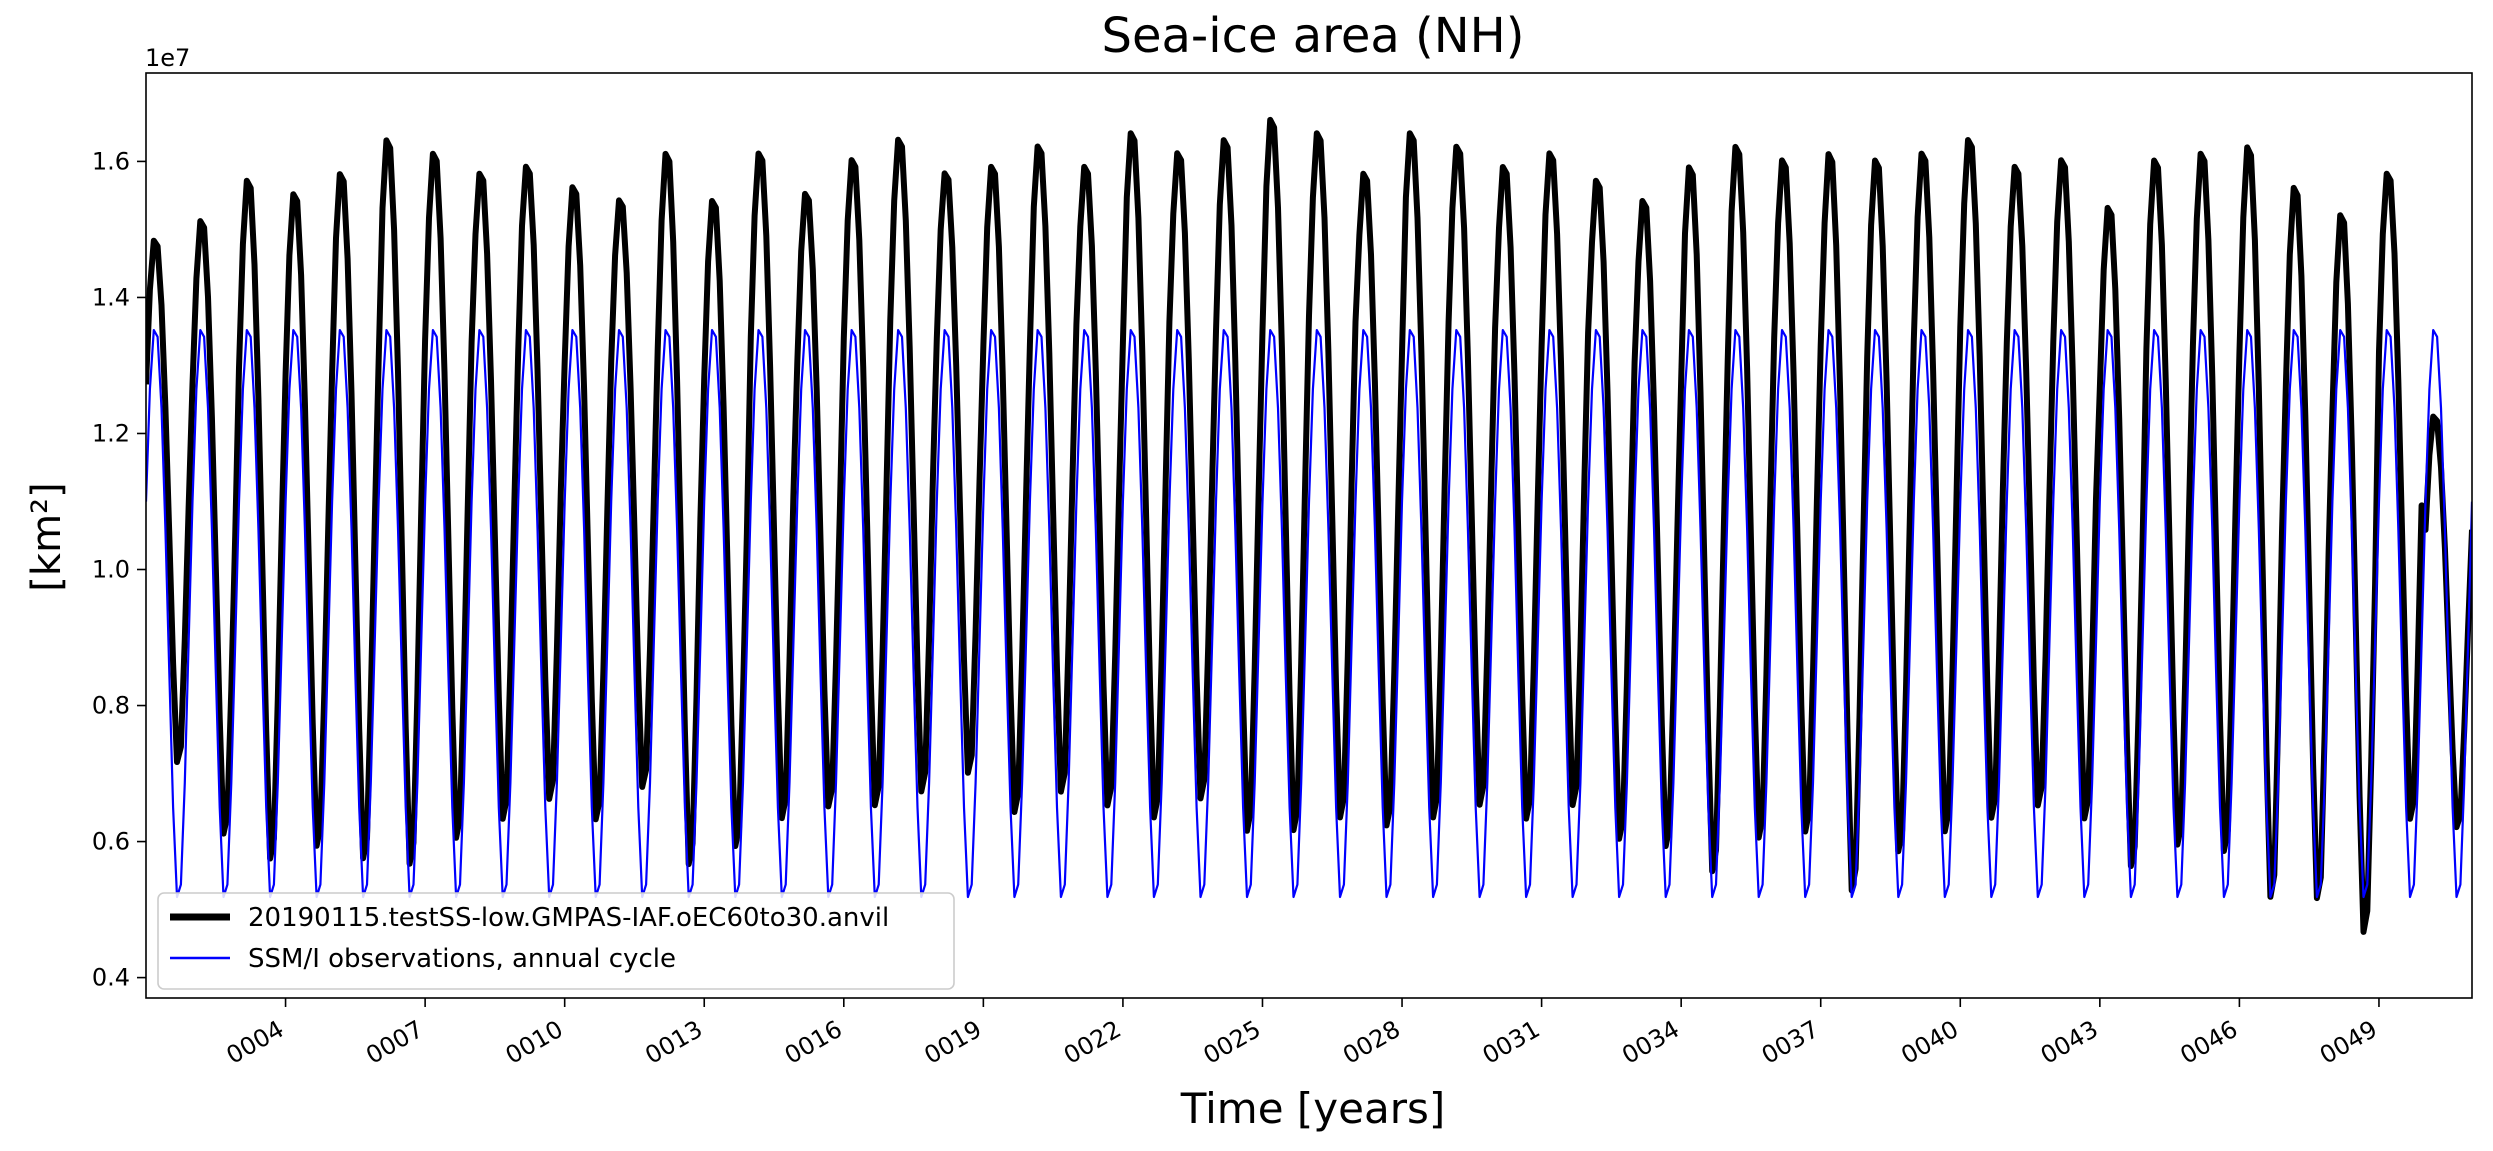 This screenshot has width=2493, height=1151. I want to click on x-tick-label: 0004, so click(255, 1042).